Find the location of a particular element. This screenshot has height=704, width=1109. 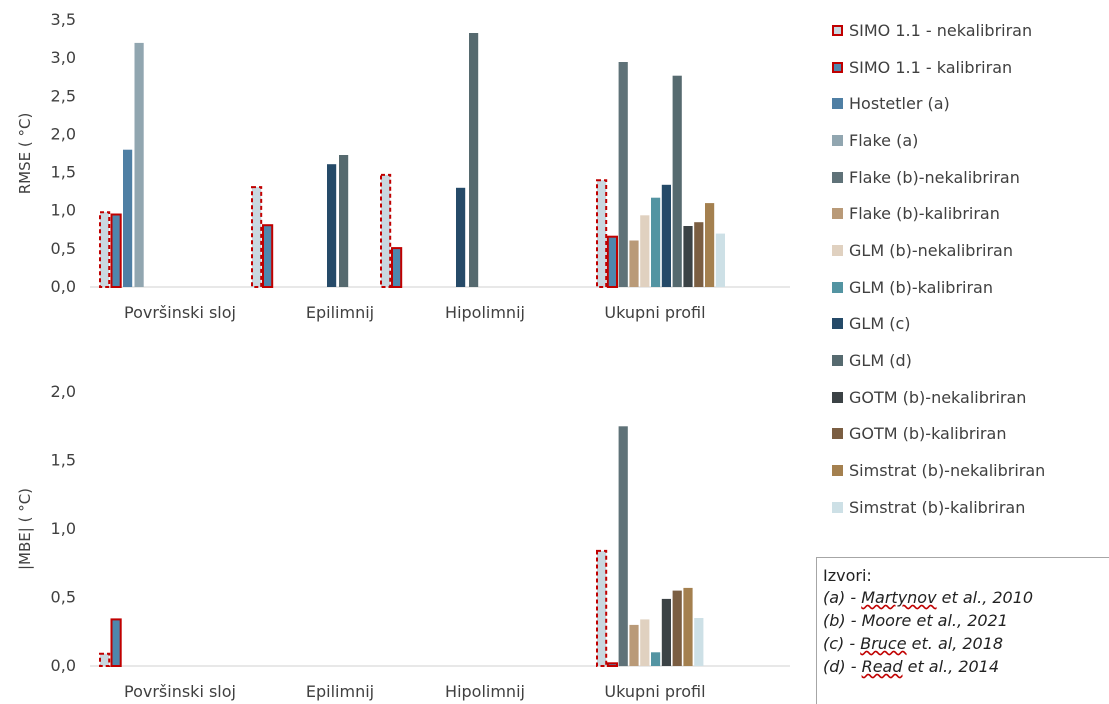

source-c: (c) - Bruce et. al, 2018 is located at coordinates (913, 643).